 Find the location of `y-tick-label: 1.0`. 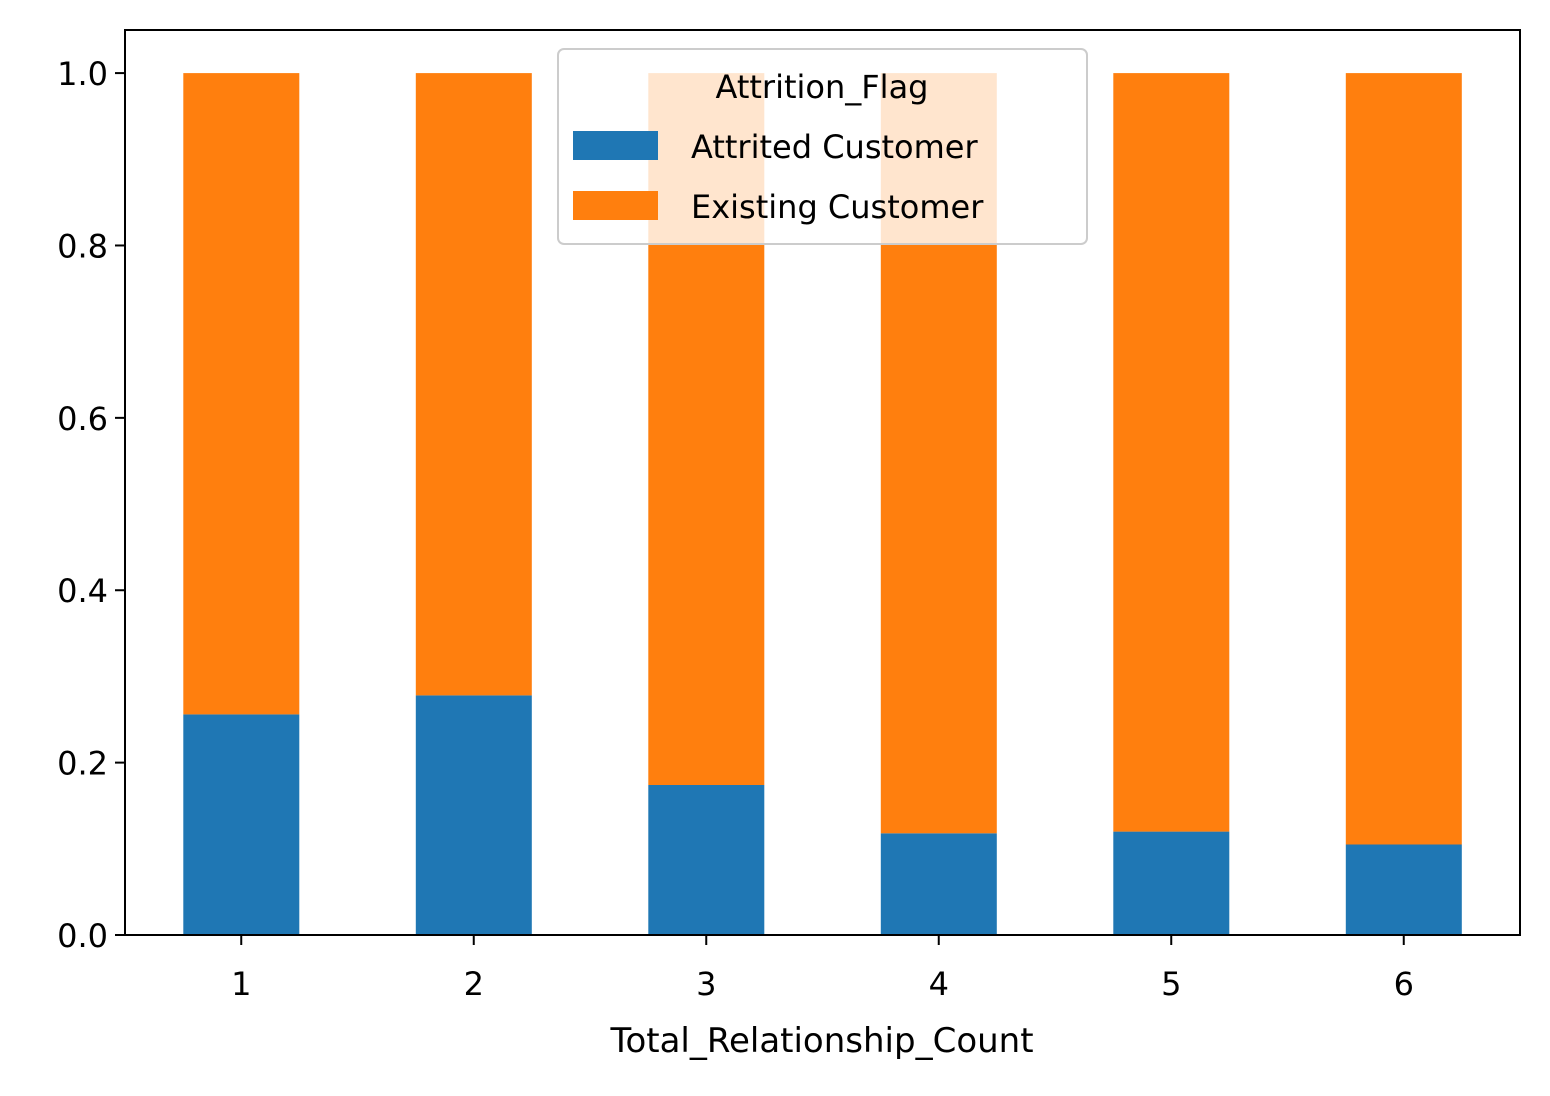

y-tick-label: 1.0 is located at coordinates (82, 74).